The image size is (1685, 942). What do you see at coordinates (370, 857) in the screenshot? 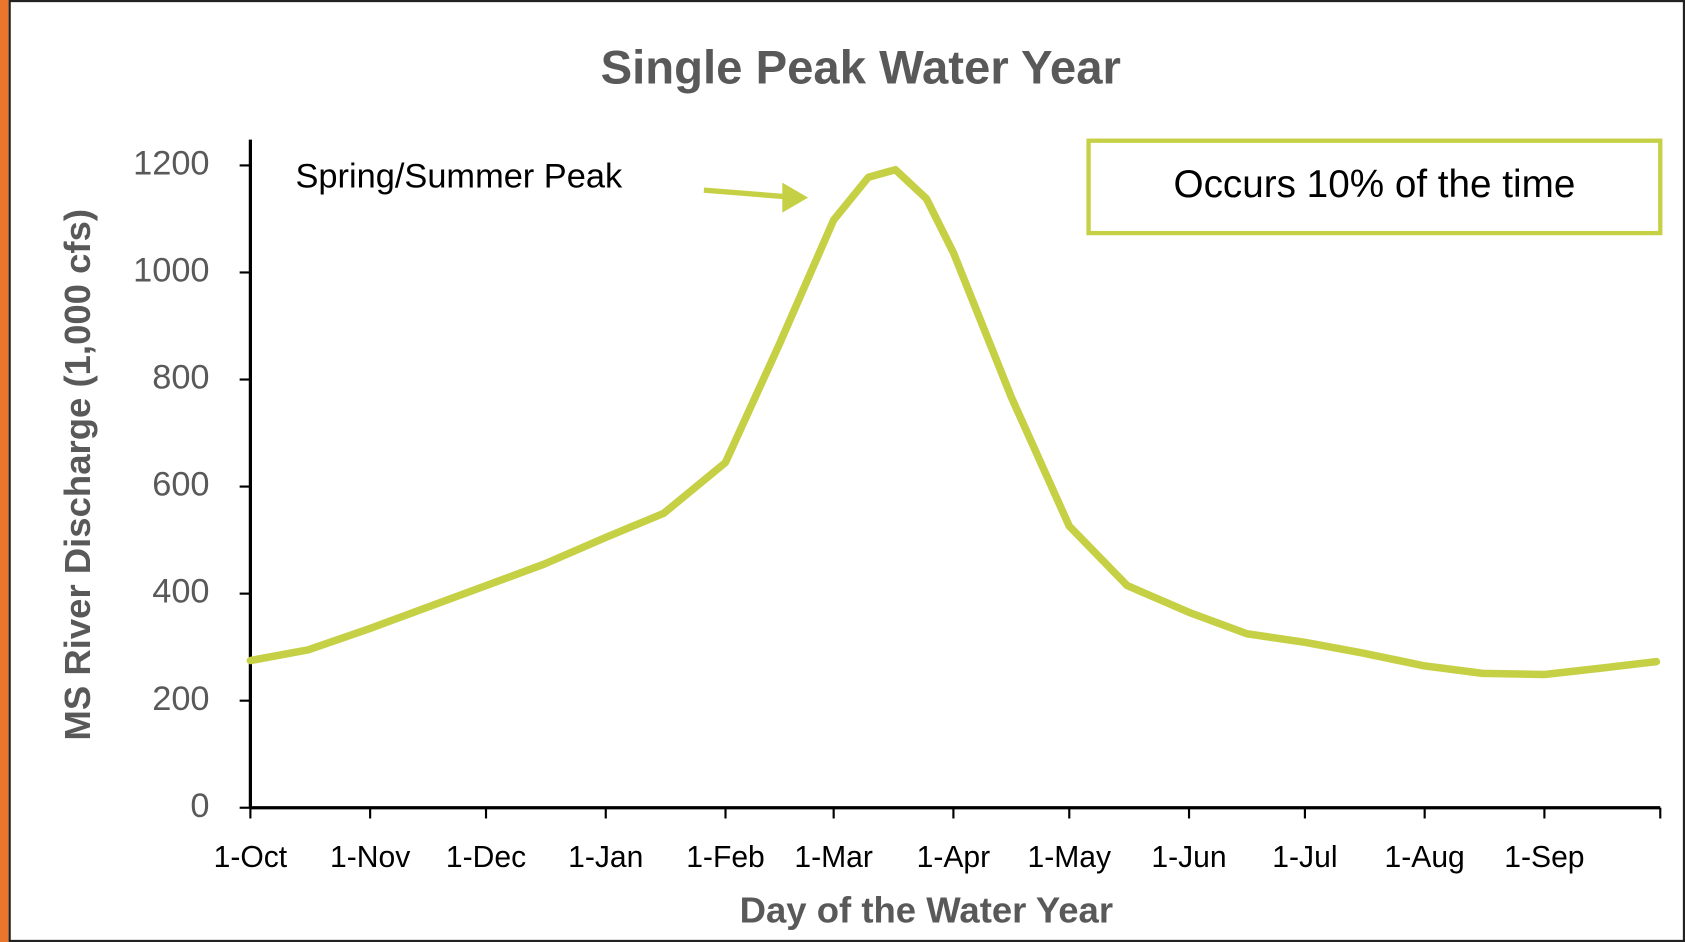
I see `x-tick-label: 1-Nov` at bounding box center [370, 857].